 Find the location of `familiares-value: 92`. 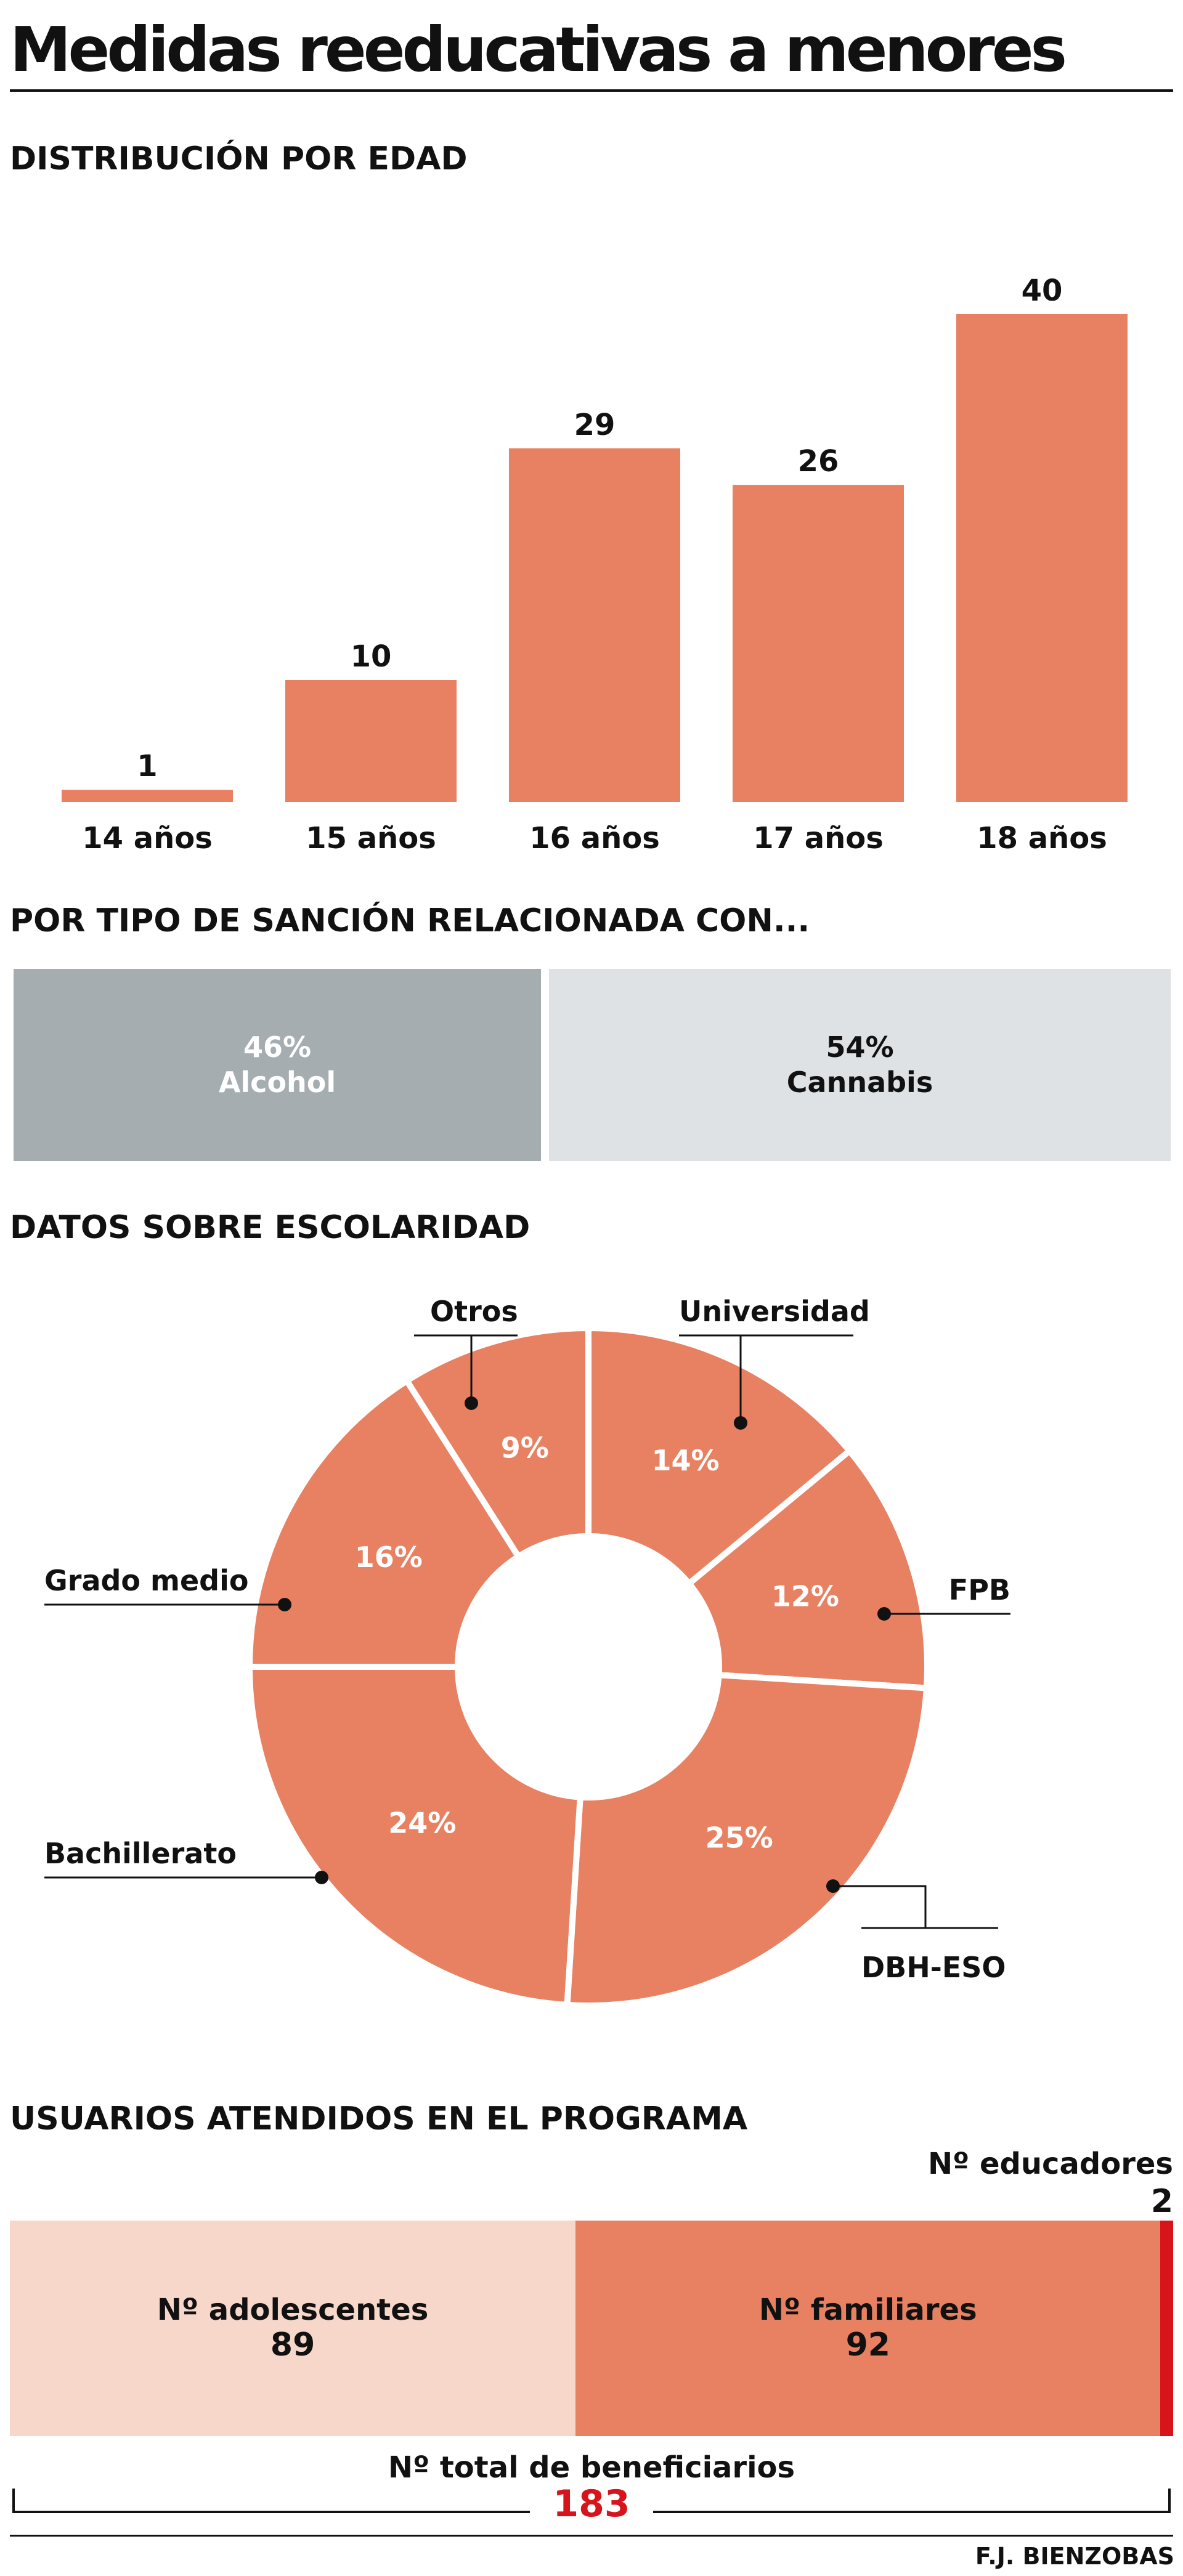

familiares-value: 92 is located at coordinates (867, 2344).